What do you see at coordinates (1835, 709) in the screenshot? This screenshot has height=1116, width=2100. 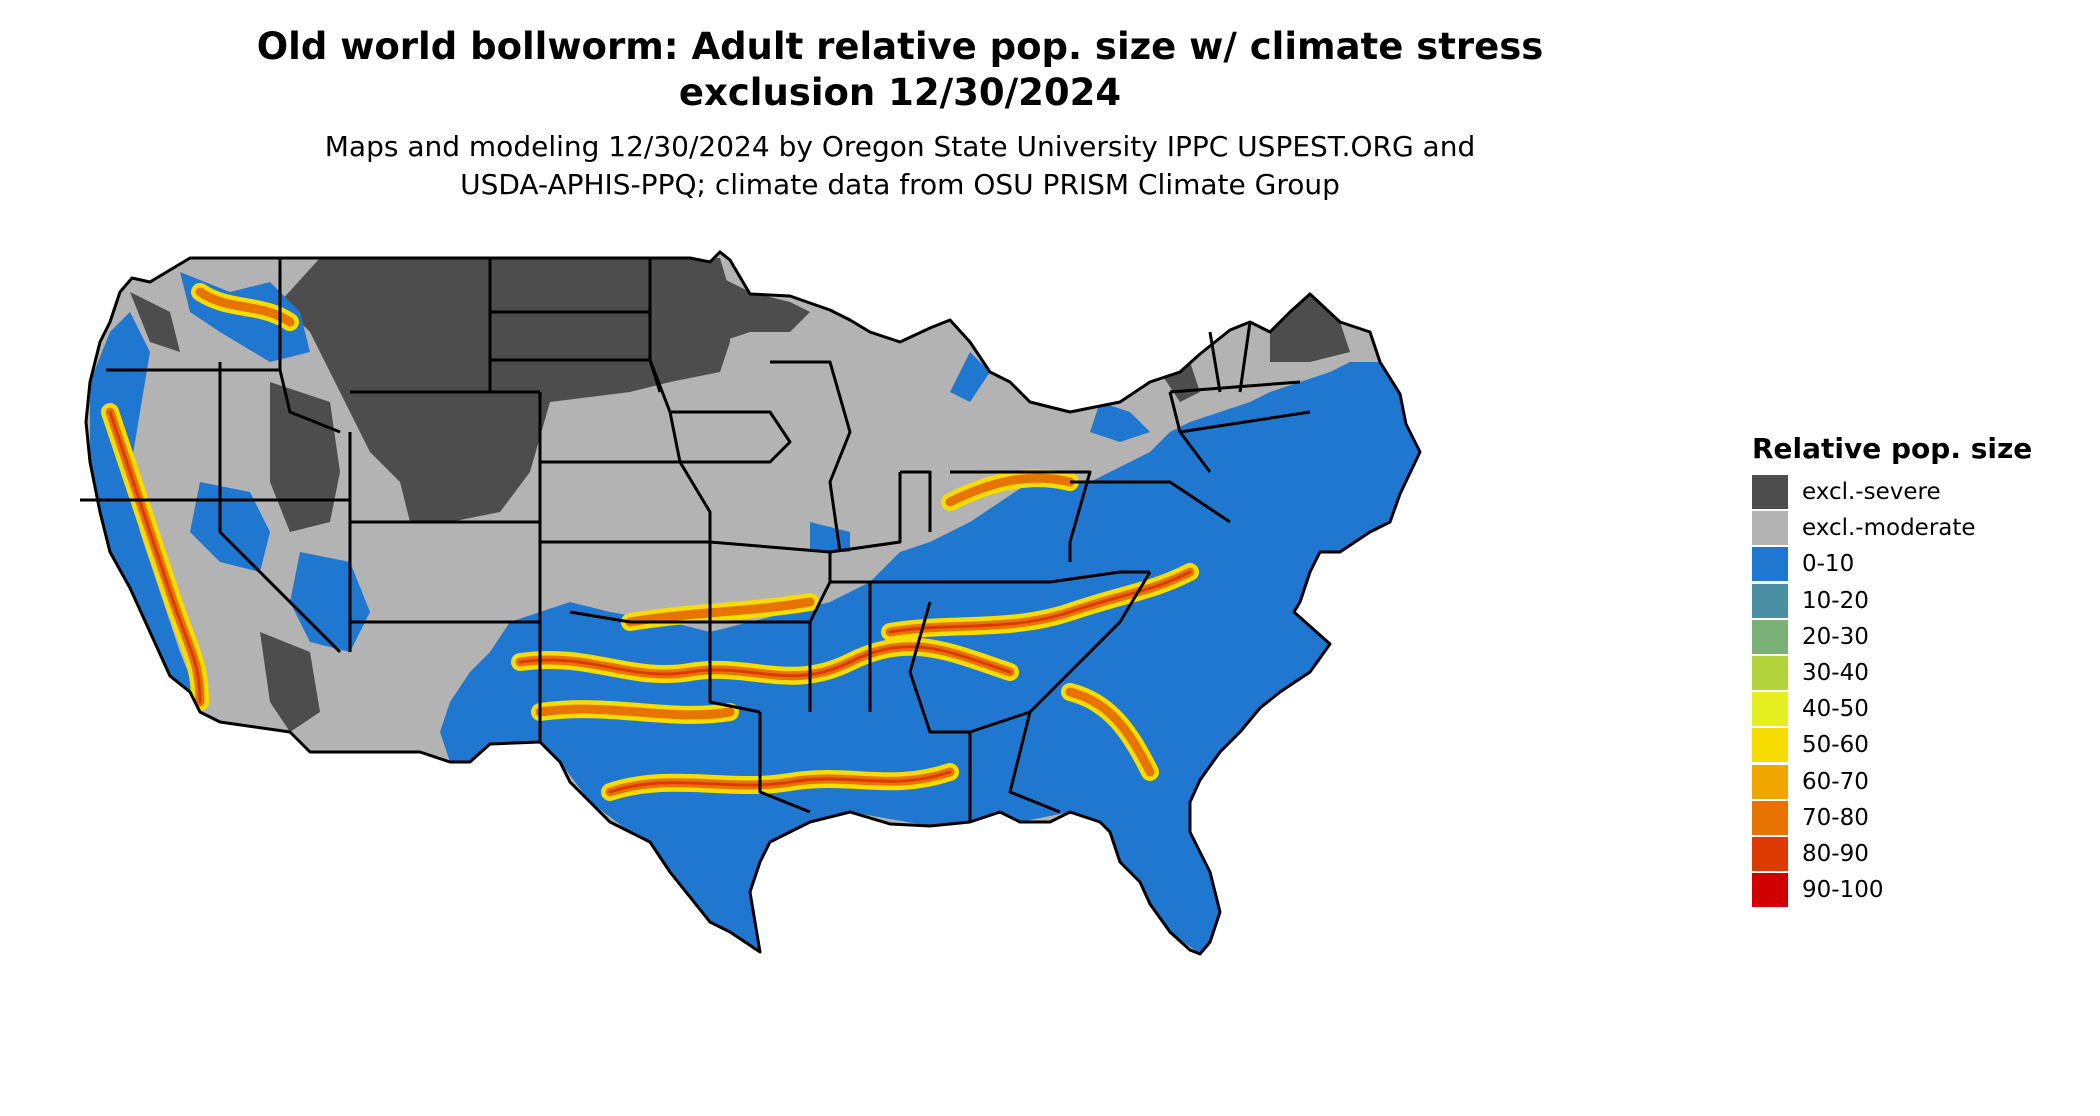 I see `legend-label: 40-50` at bounding box center [1835, 709].